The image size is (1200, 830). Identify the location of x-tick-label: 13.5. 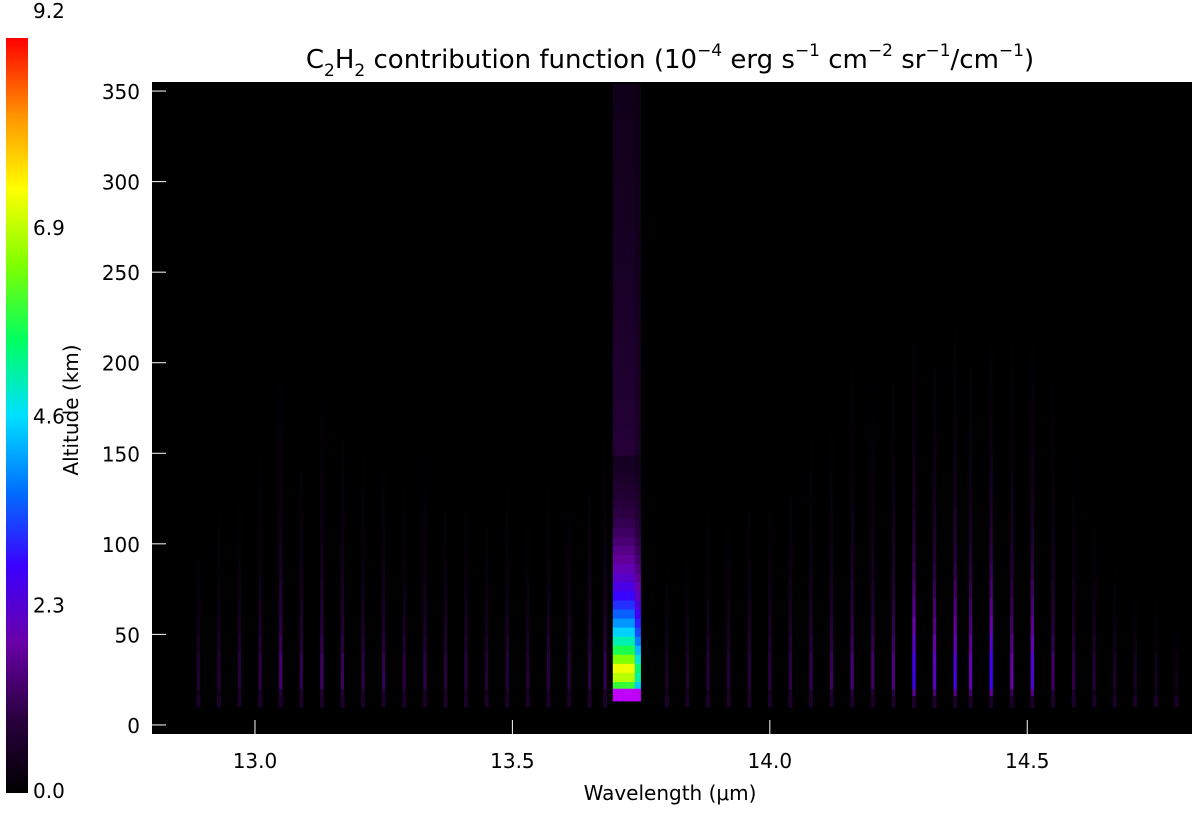
(512, 761).